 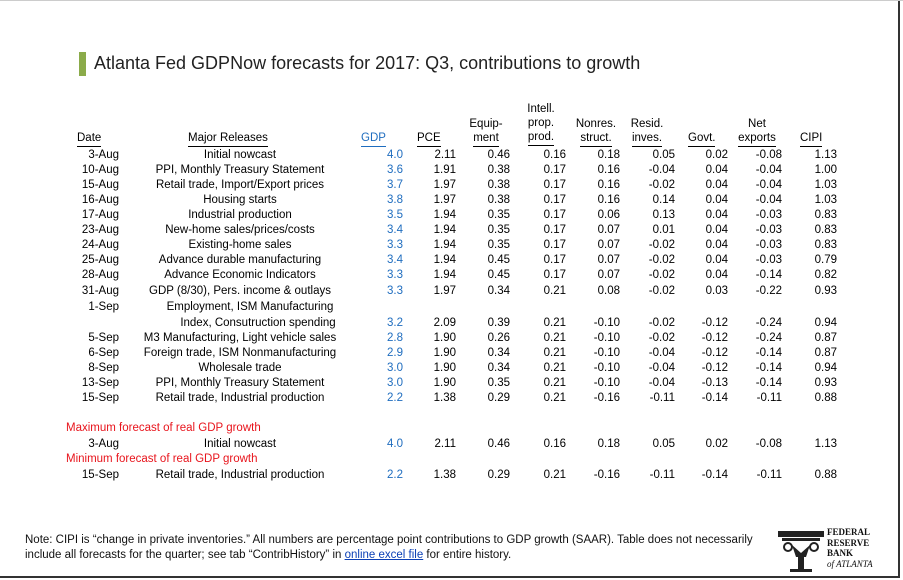 I want to click on cell-cipi: 1.13, so click(x=825, y=155).